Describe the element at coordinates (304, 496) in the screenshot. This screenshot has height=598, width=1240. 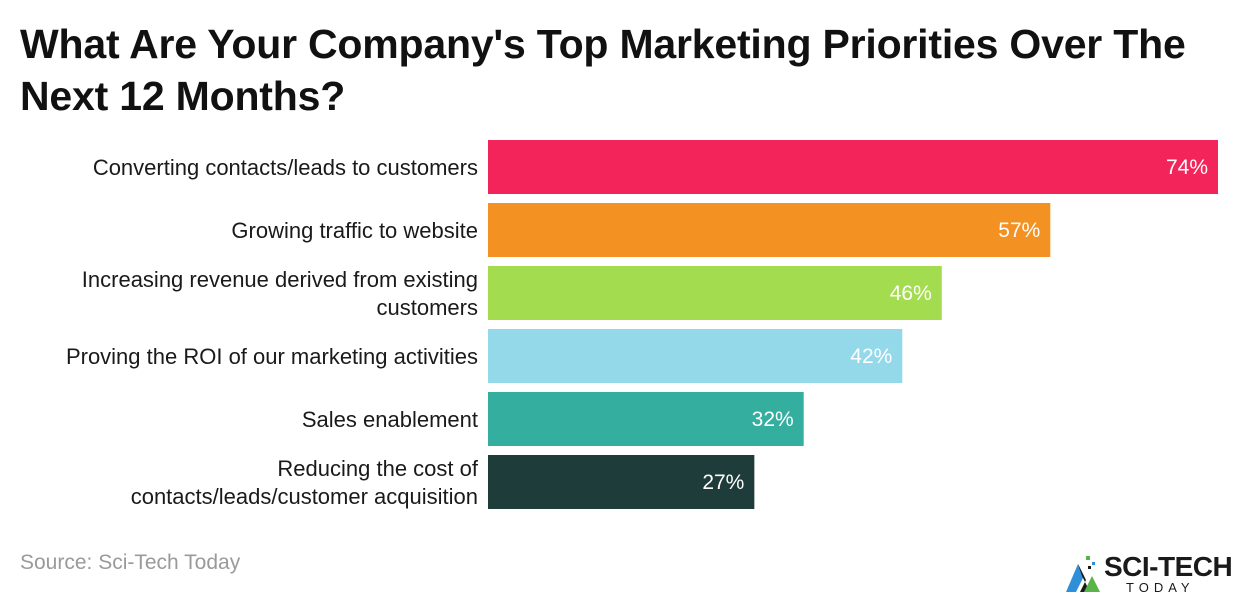
I see `category-label: contacts/leads/customer acquisition` at that location.